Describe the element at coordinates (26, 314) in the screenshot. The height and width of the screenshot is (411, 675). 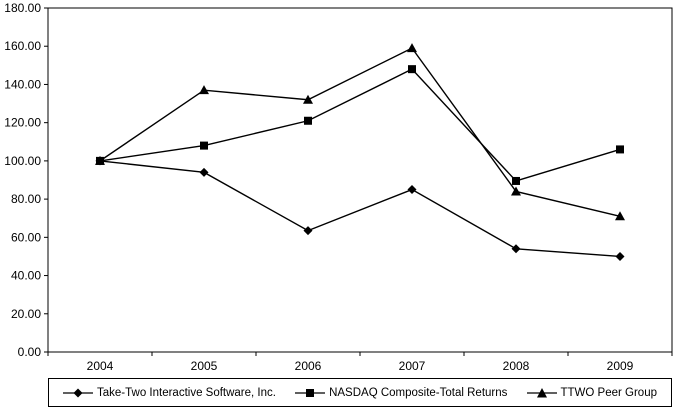
I see `y-axis-tick-label: 20.00` at that location.